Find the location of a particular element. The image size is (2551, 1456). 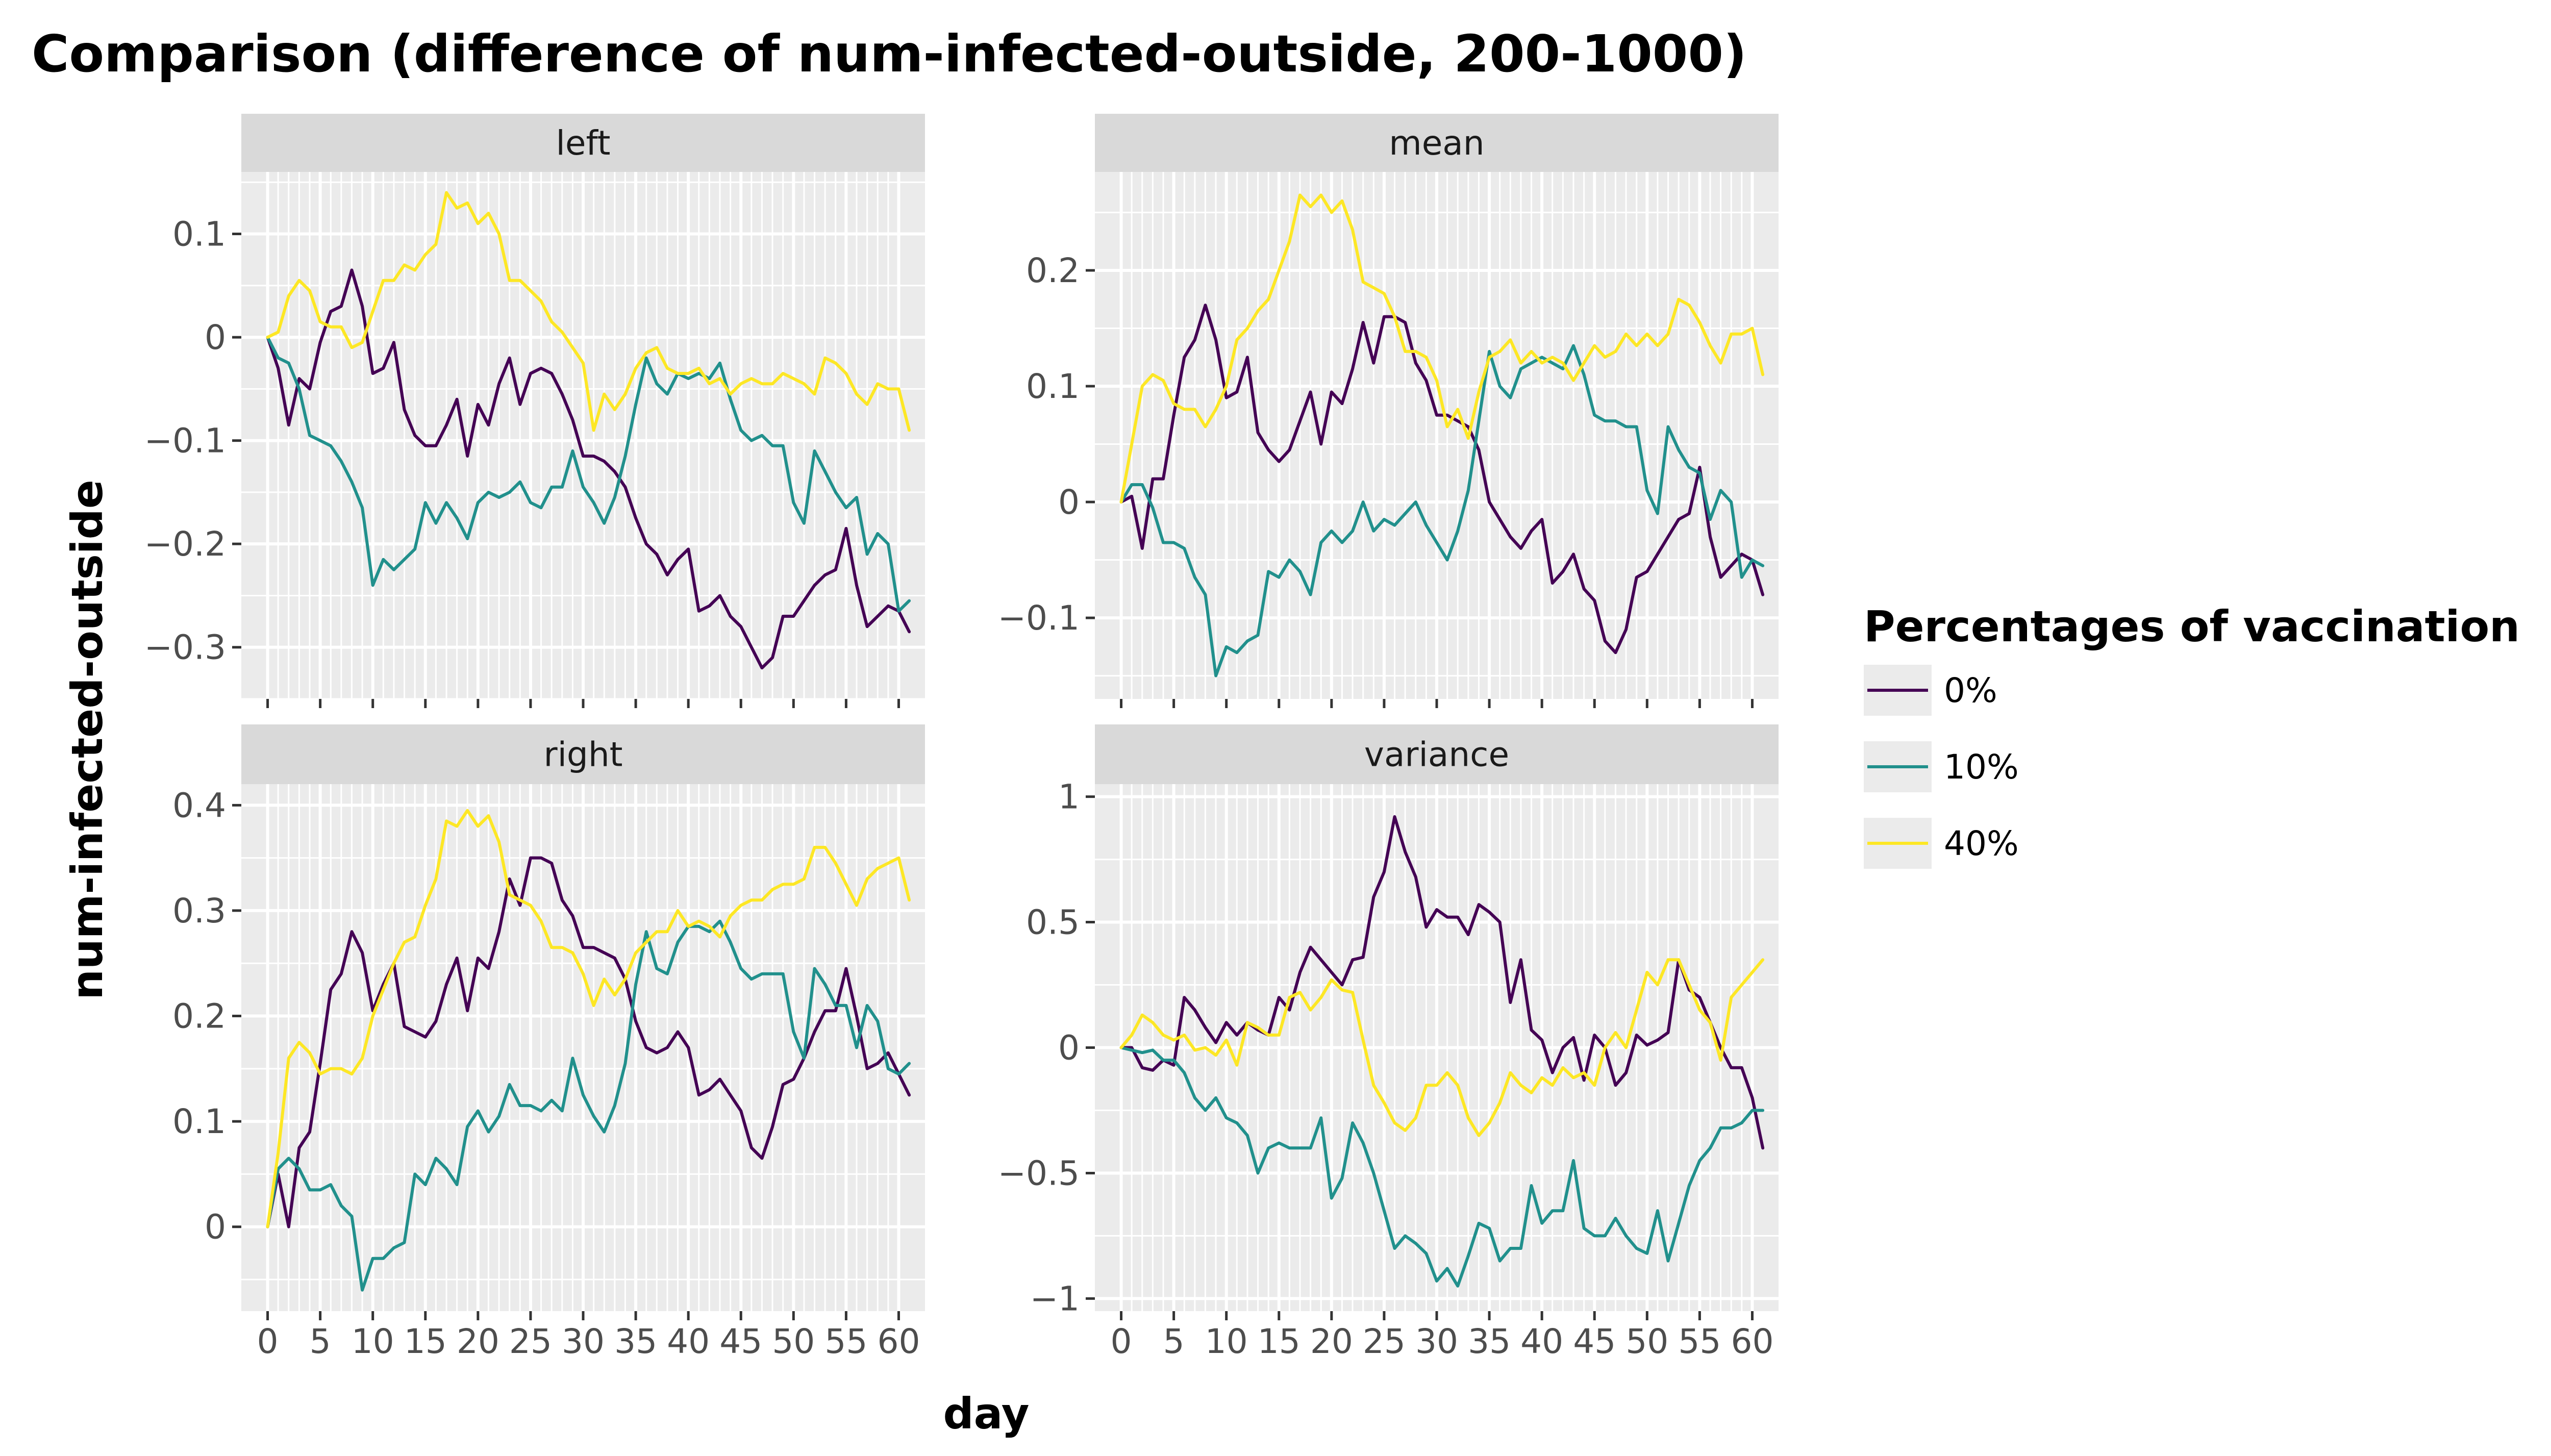

panel-mean: mean 0.2 0.1 0 −0.1 is located at coordinates (1388, 411).